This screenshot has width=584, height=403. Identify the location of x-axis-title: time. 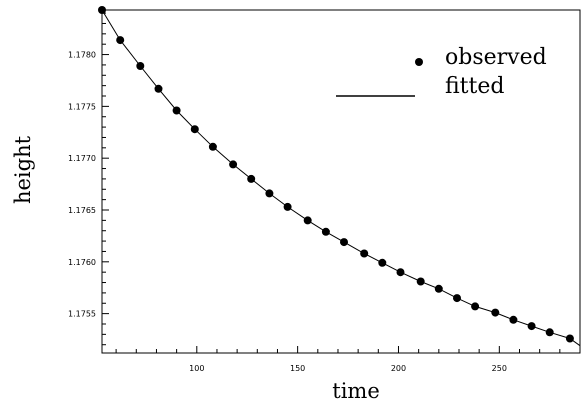
(356, 391).